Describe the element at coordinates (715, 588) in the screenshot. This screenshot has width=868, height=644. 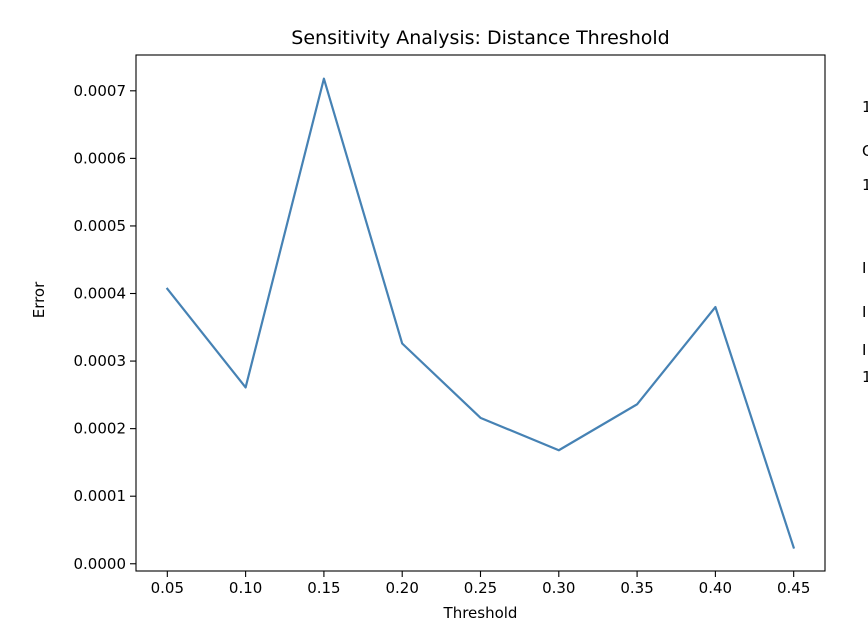
I see `x-tick-label: 0.40` at that location.